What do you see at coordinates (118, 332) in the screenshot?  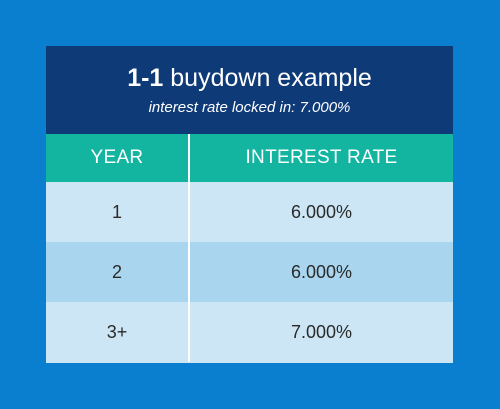 I see `year-cell: 3+` at bounding box center [118, 332].